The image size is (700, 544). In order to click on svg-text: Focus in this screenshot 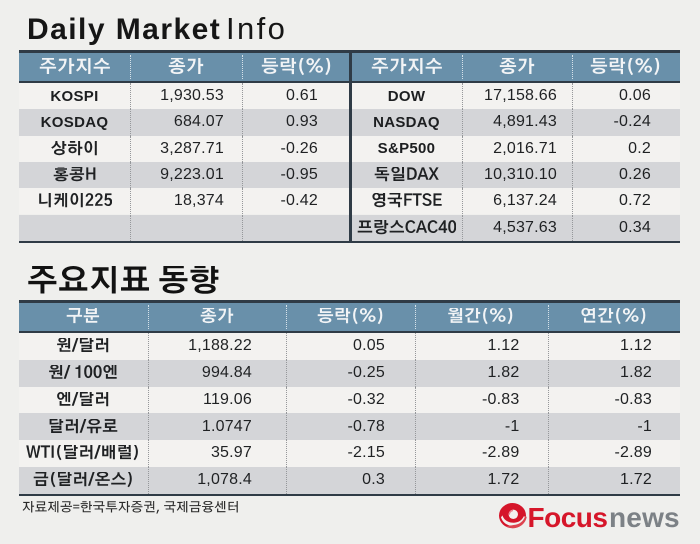, I will do `click(568, 517)`.